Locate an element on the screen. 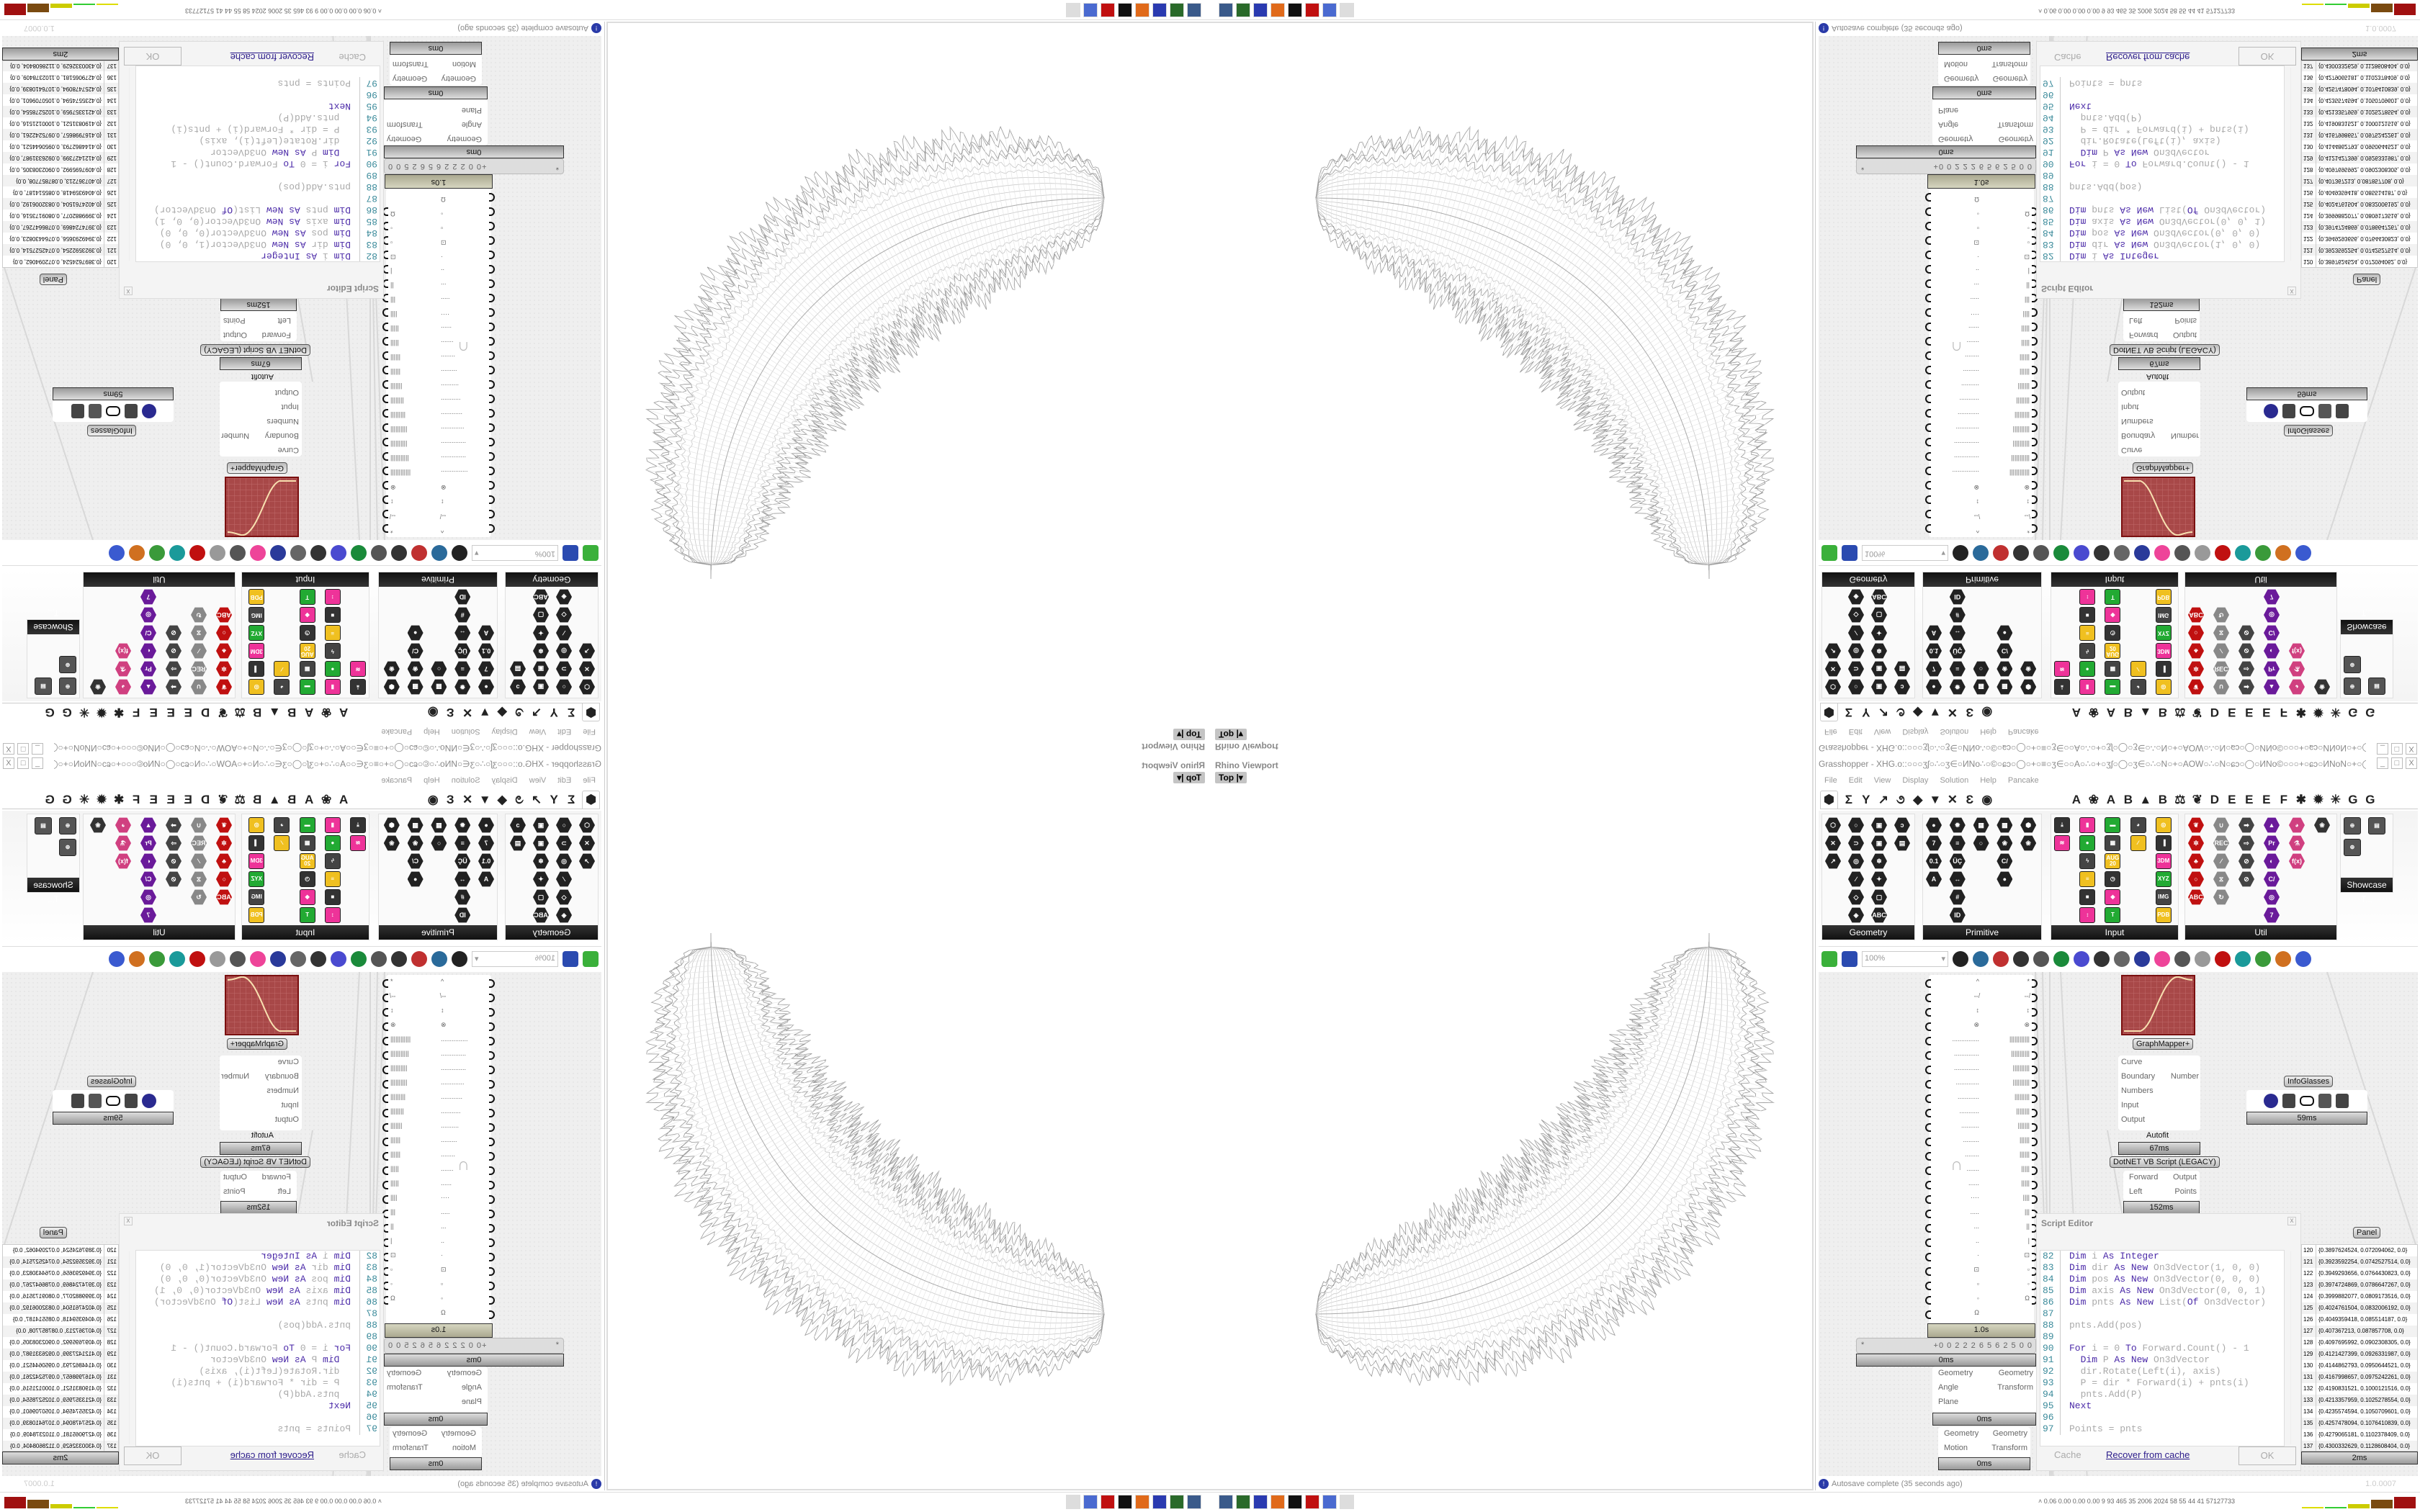 The height and width of the screenshot is (1512, 2420). component-icon: ▦ is located at coordinates (1981, 687).